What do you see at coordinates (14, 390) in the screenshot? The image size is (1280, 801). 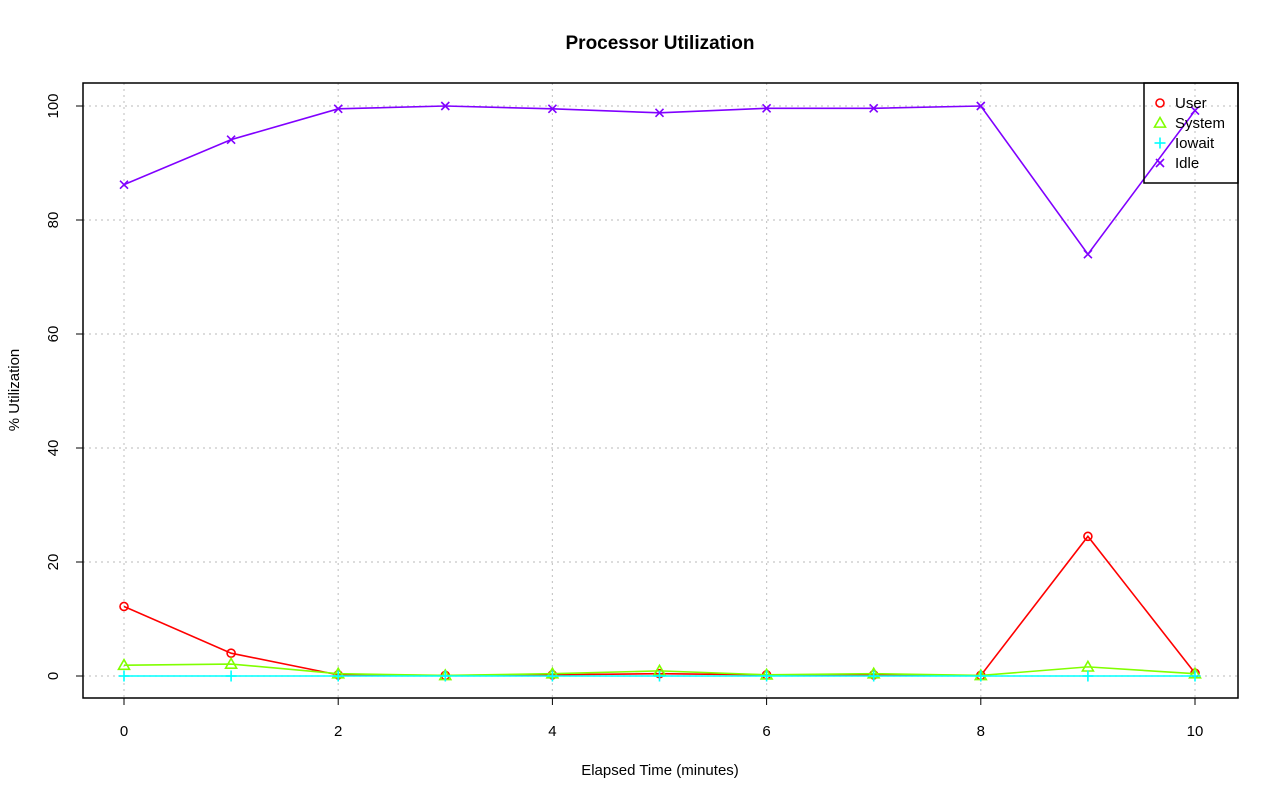 I see `y-axis-label: % Utilization` at bounding box center [14, 390].